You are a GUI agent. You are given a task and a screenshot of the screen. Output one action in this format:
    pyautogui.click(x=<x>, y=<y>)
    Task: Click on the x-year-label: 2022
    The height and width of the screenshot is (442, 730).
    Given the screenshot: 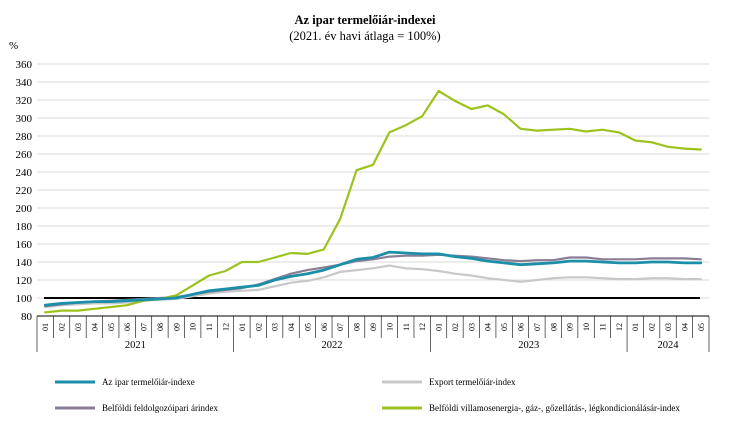 What is the action you would take?
    pyautogui.click(x=332, y=345)
    